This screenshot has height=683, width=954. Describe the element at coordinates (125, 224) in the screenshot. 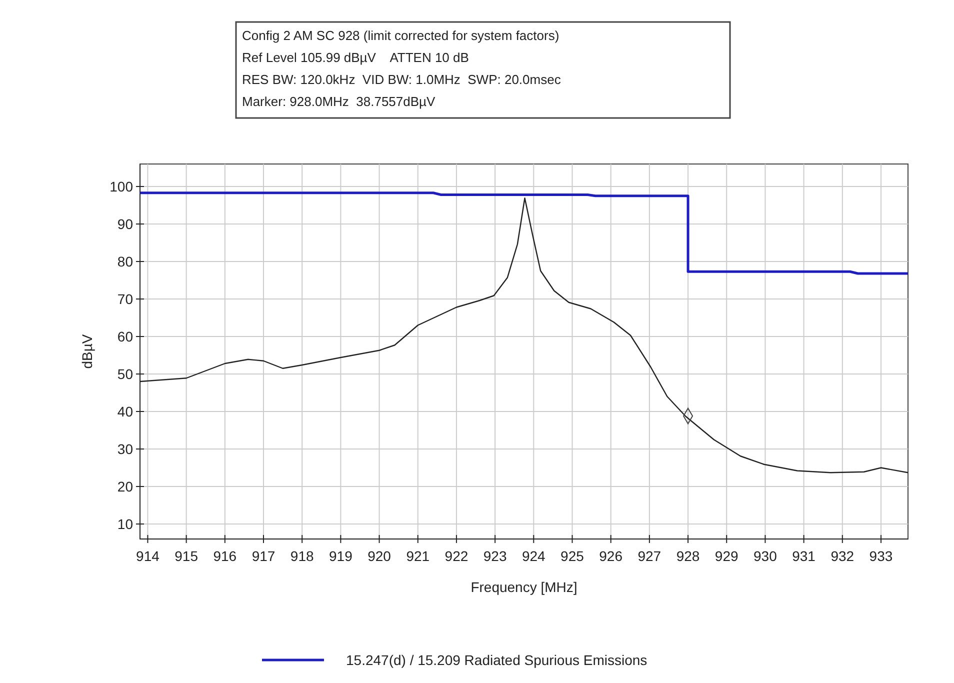

I see `y-tick-label: 90` at that location.